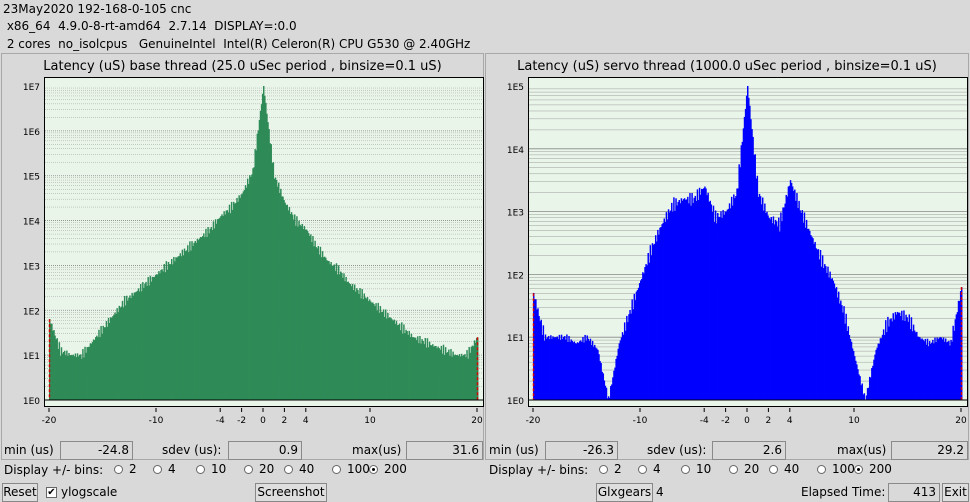  I want to click on exit-button: Exit, so click(955, 492).